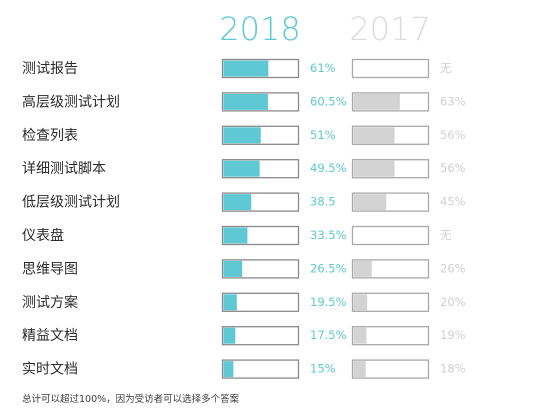 The image size is (549, 410). I want to click on chart-row: 低层级测试计划 38.5 45%, so click(244, 202).